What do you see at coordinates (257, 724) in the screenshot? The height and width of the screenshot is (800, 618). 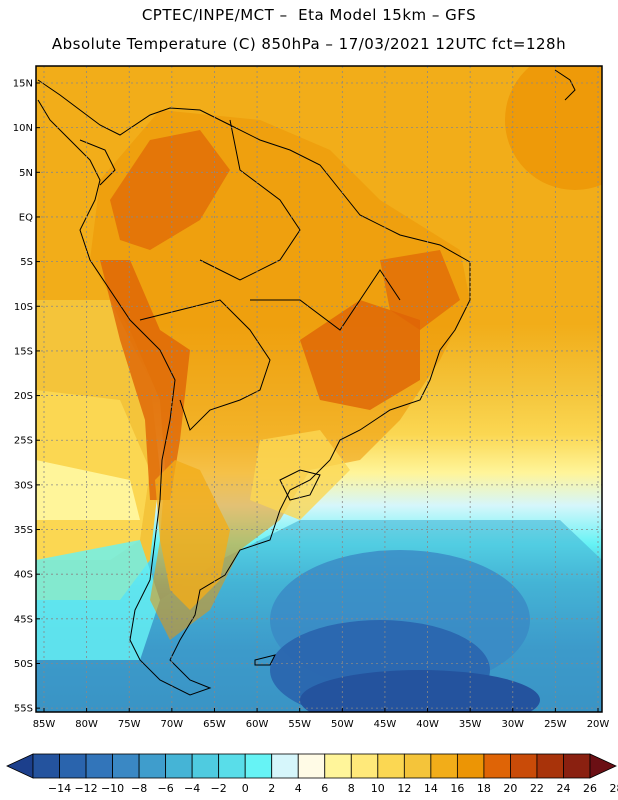 I see `lon-tick-label: 60W` at bounding box center [257, 724].